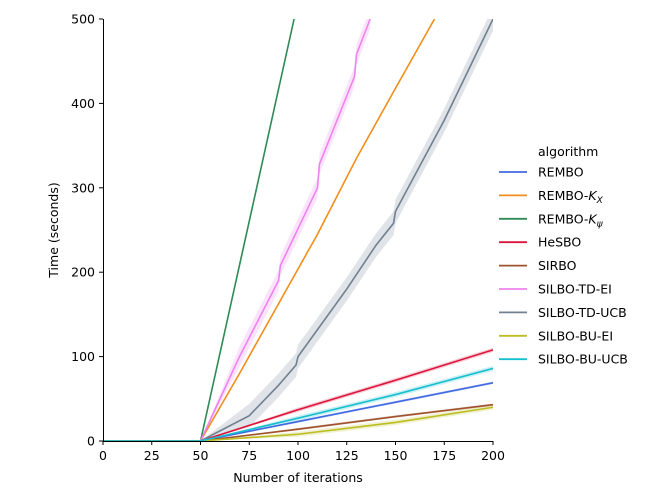 The height and width of the screenshot is (500, 650). What do you see at coordinates (53, 230) in the screenshot?
I see `y-axis-label: Time (seconds)` at bounding box center [53, 230].